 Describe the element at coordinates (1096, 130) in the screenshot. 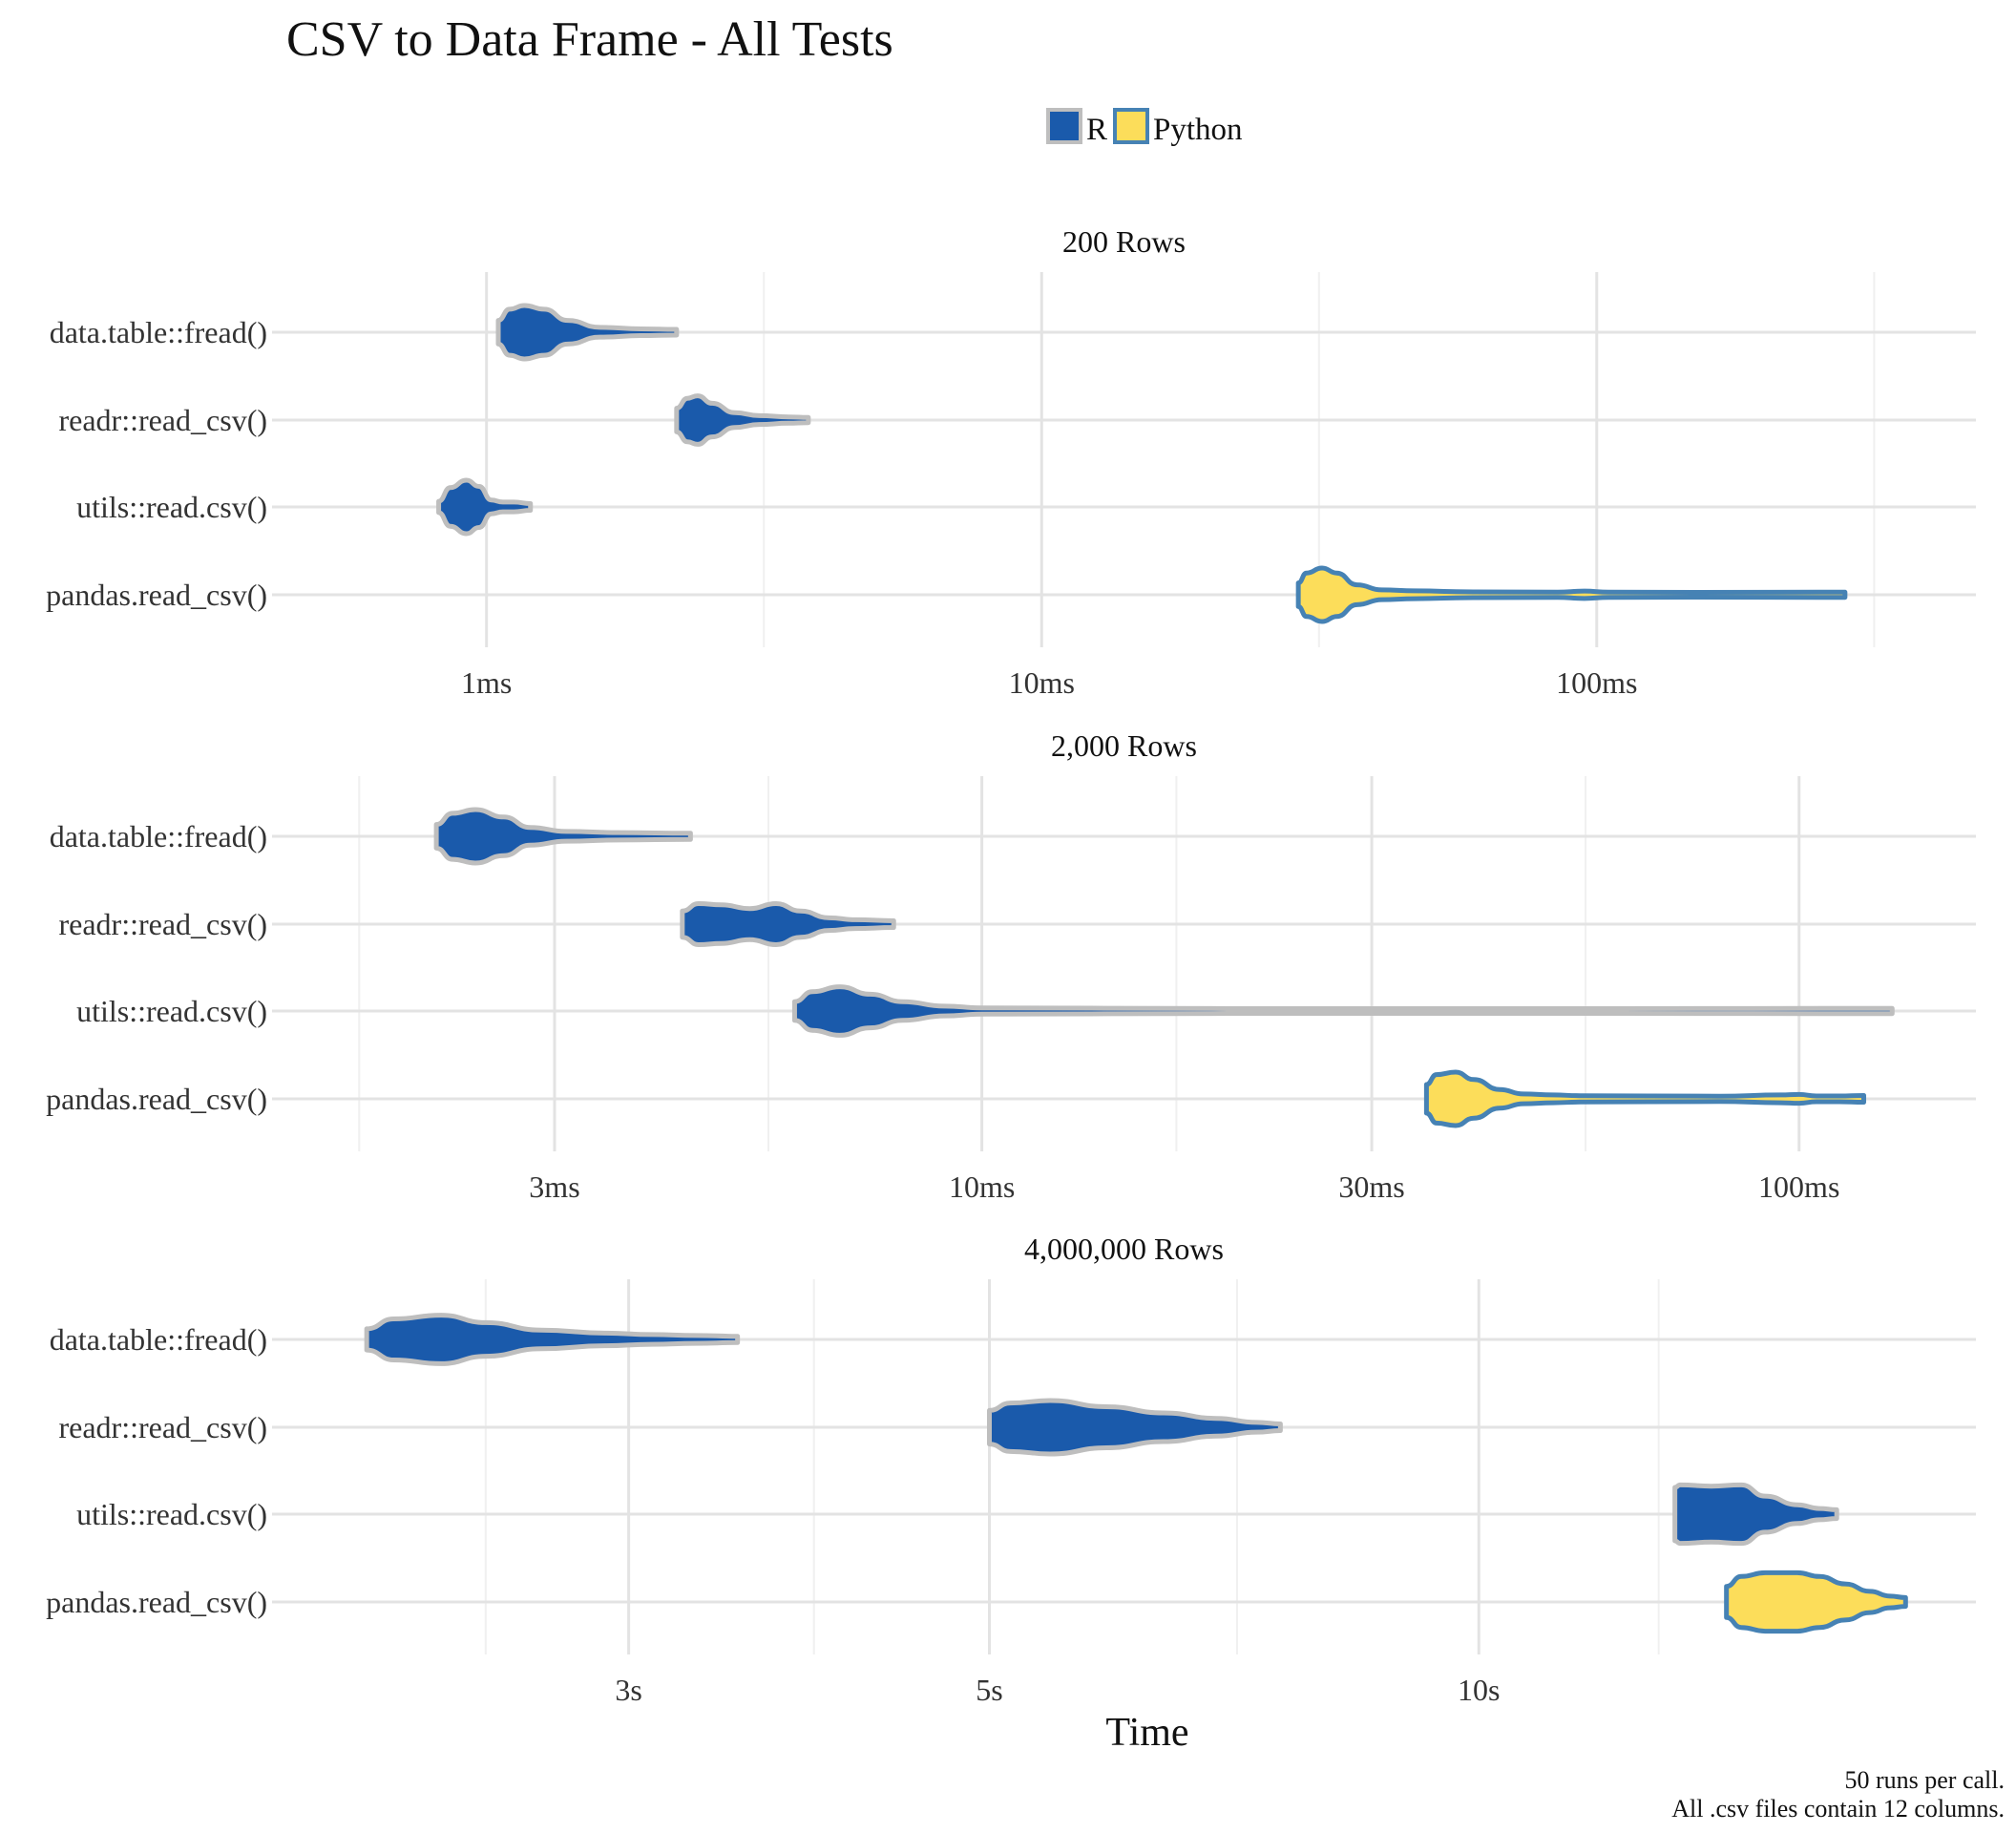

I see `legend-label-r: R` at that location.